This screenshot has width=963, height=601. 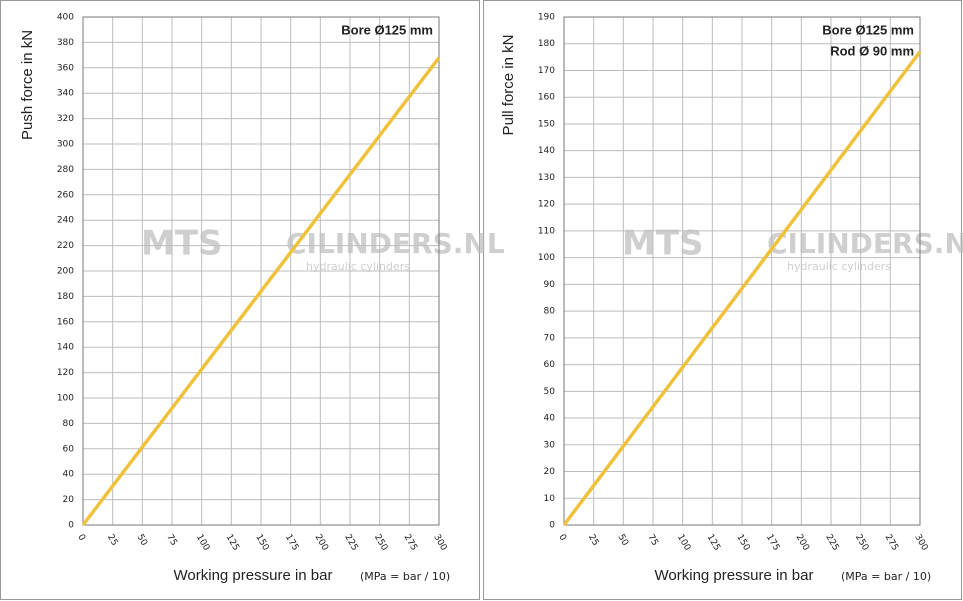 I want to click on y-tick-label: 280, so click(x=65, y=170).